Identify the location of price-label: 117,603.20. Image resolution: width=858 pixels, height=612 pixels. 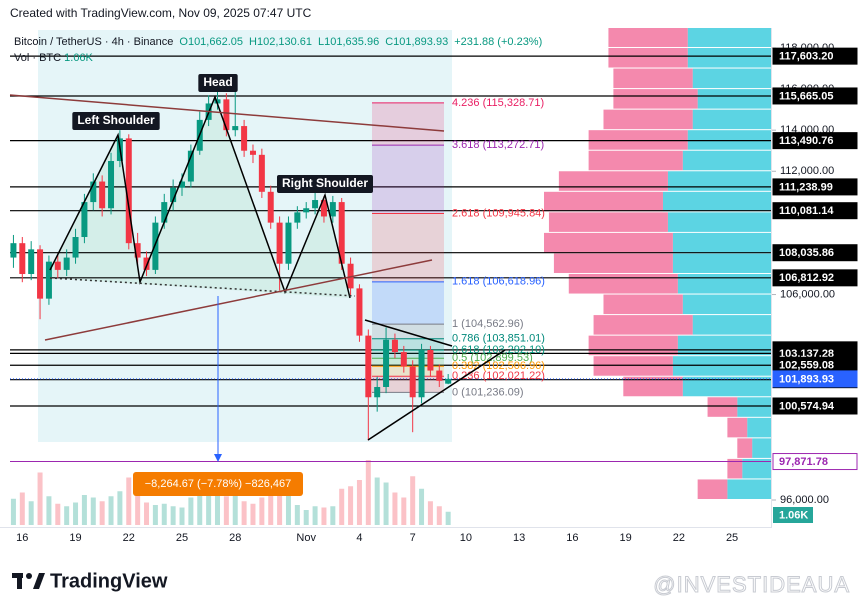
(806, 57).